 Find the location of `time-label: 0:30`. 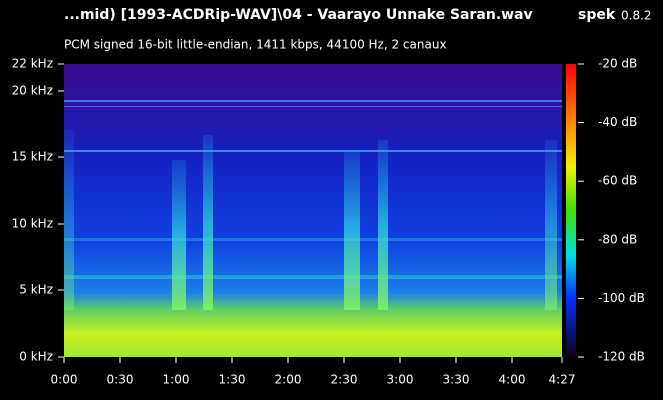

time-label: 0:30 is located at coordinates (120, 380).